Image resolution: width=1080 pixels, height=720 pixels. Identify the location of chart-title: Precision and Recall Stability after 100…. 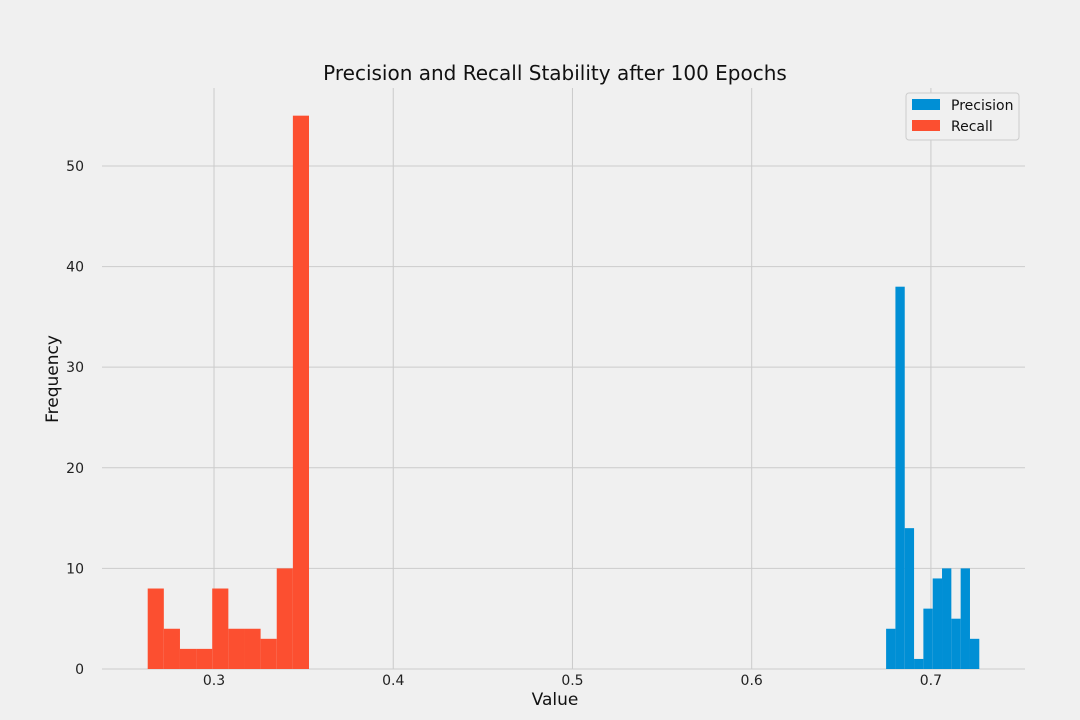
(555, 73).